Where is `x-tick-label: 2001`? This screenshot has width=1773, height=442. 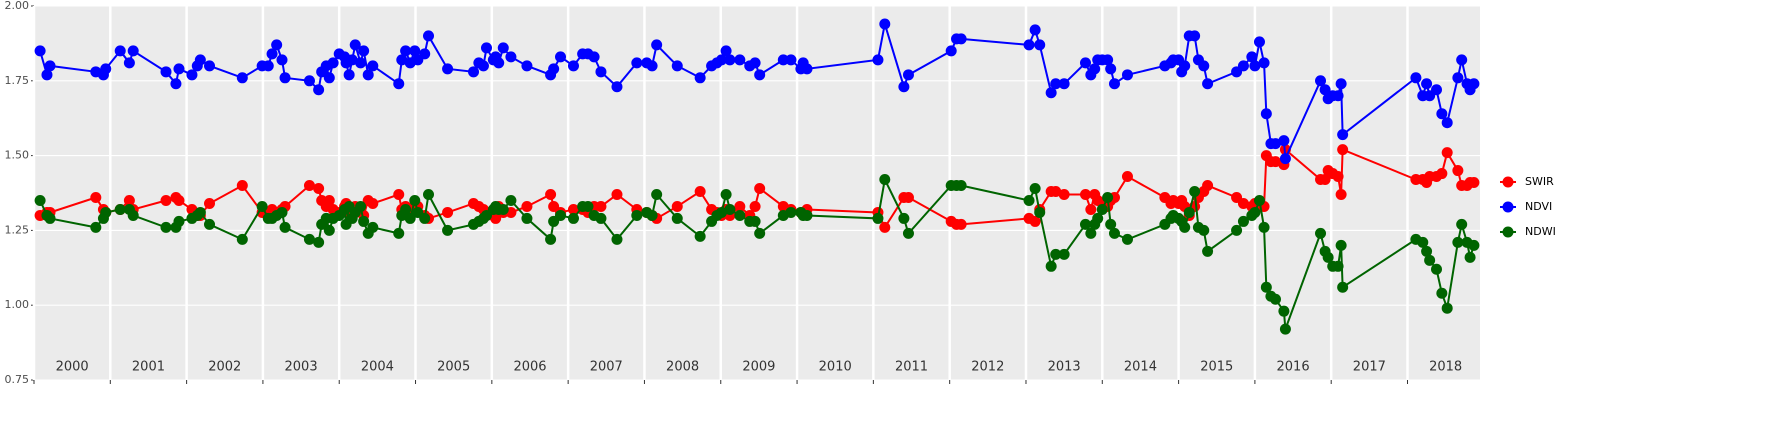 x-tick-label: 2001 is located at coordinates (148, 367).